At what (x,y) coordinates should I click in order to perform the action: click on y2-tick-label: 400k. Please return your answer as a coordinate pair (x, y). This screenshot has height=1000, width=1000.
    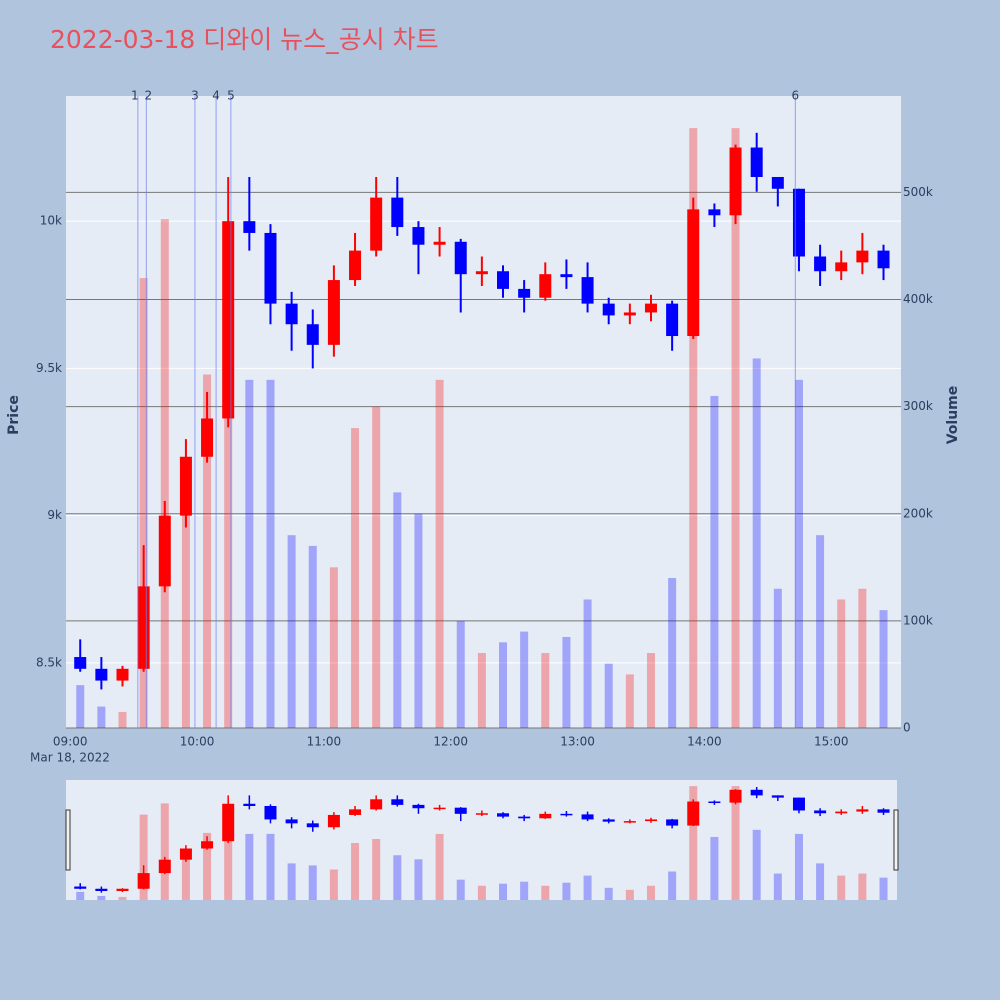
    Looking at the image, I should click on (918, 299).